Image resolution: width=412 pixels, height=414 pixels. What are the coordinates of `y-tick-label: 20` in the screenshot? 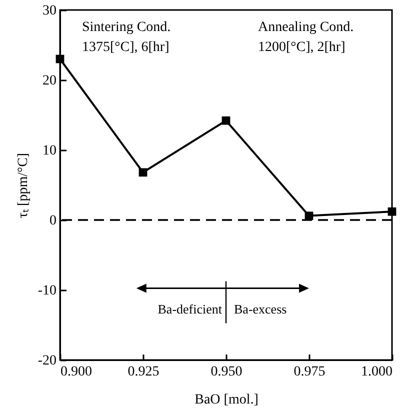 It's located at (49, 81).